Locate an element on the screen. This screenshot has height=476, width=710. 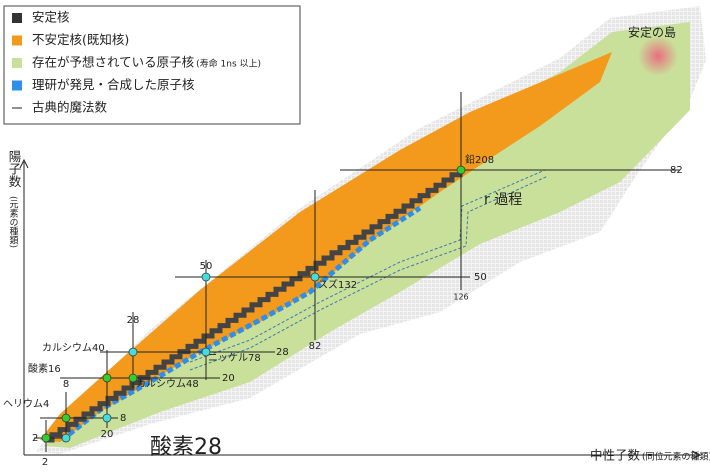
annotation: カルシウム40 is located at coordinates (73, 348).